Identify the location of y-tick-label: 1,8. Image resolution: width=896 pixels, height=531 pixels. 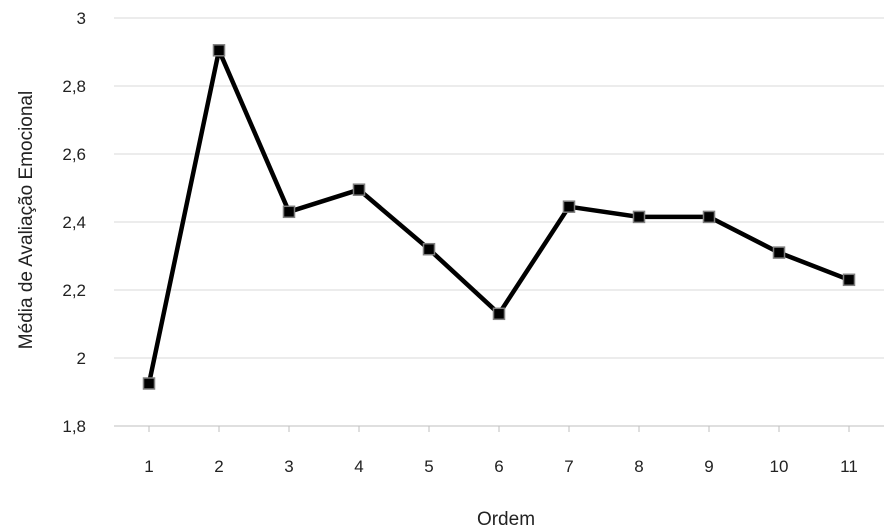
(74, 426).